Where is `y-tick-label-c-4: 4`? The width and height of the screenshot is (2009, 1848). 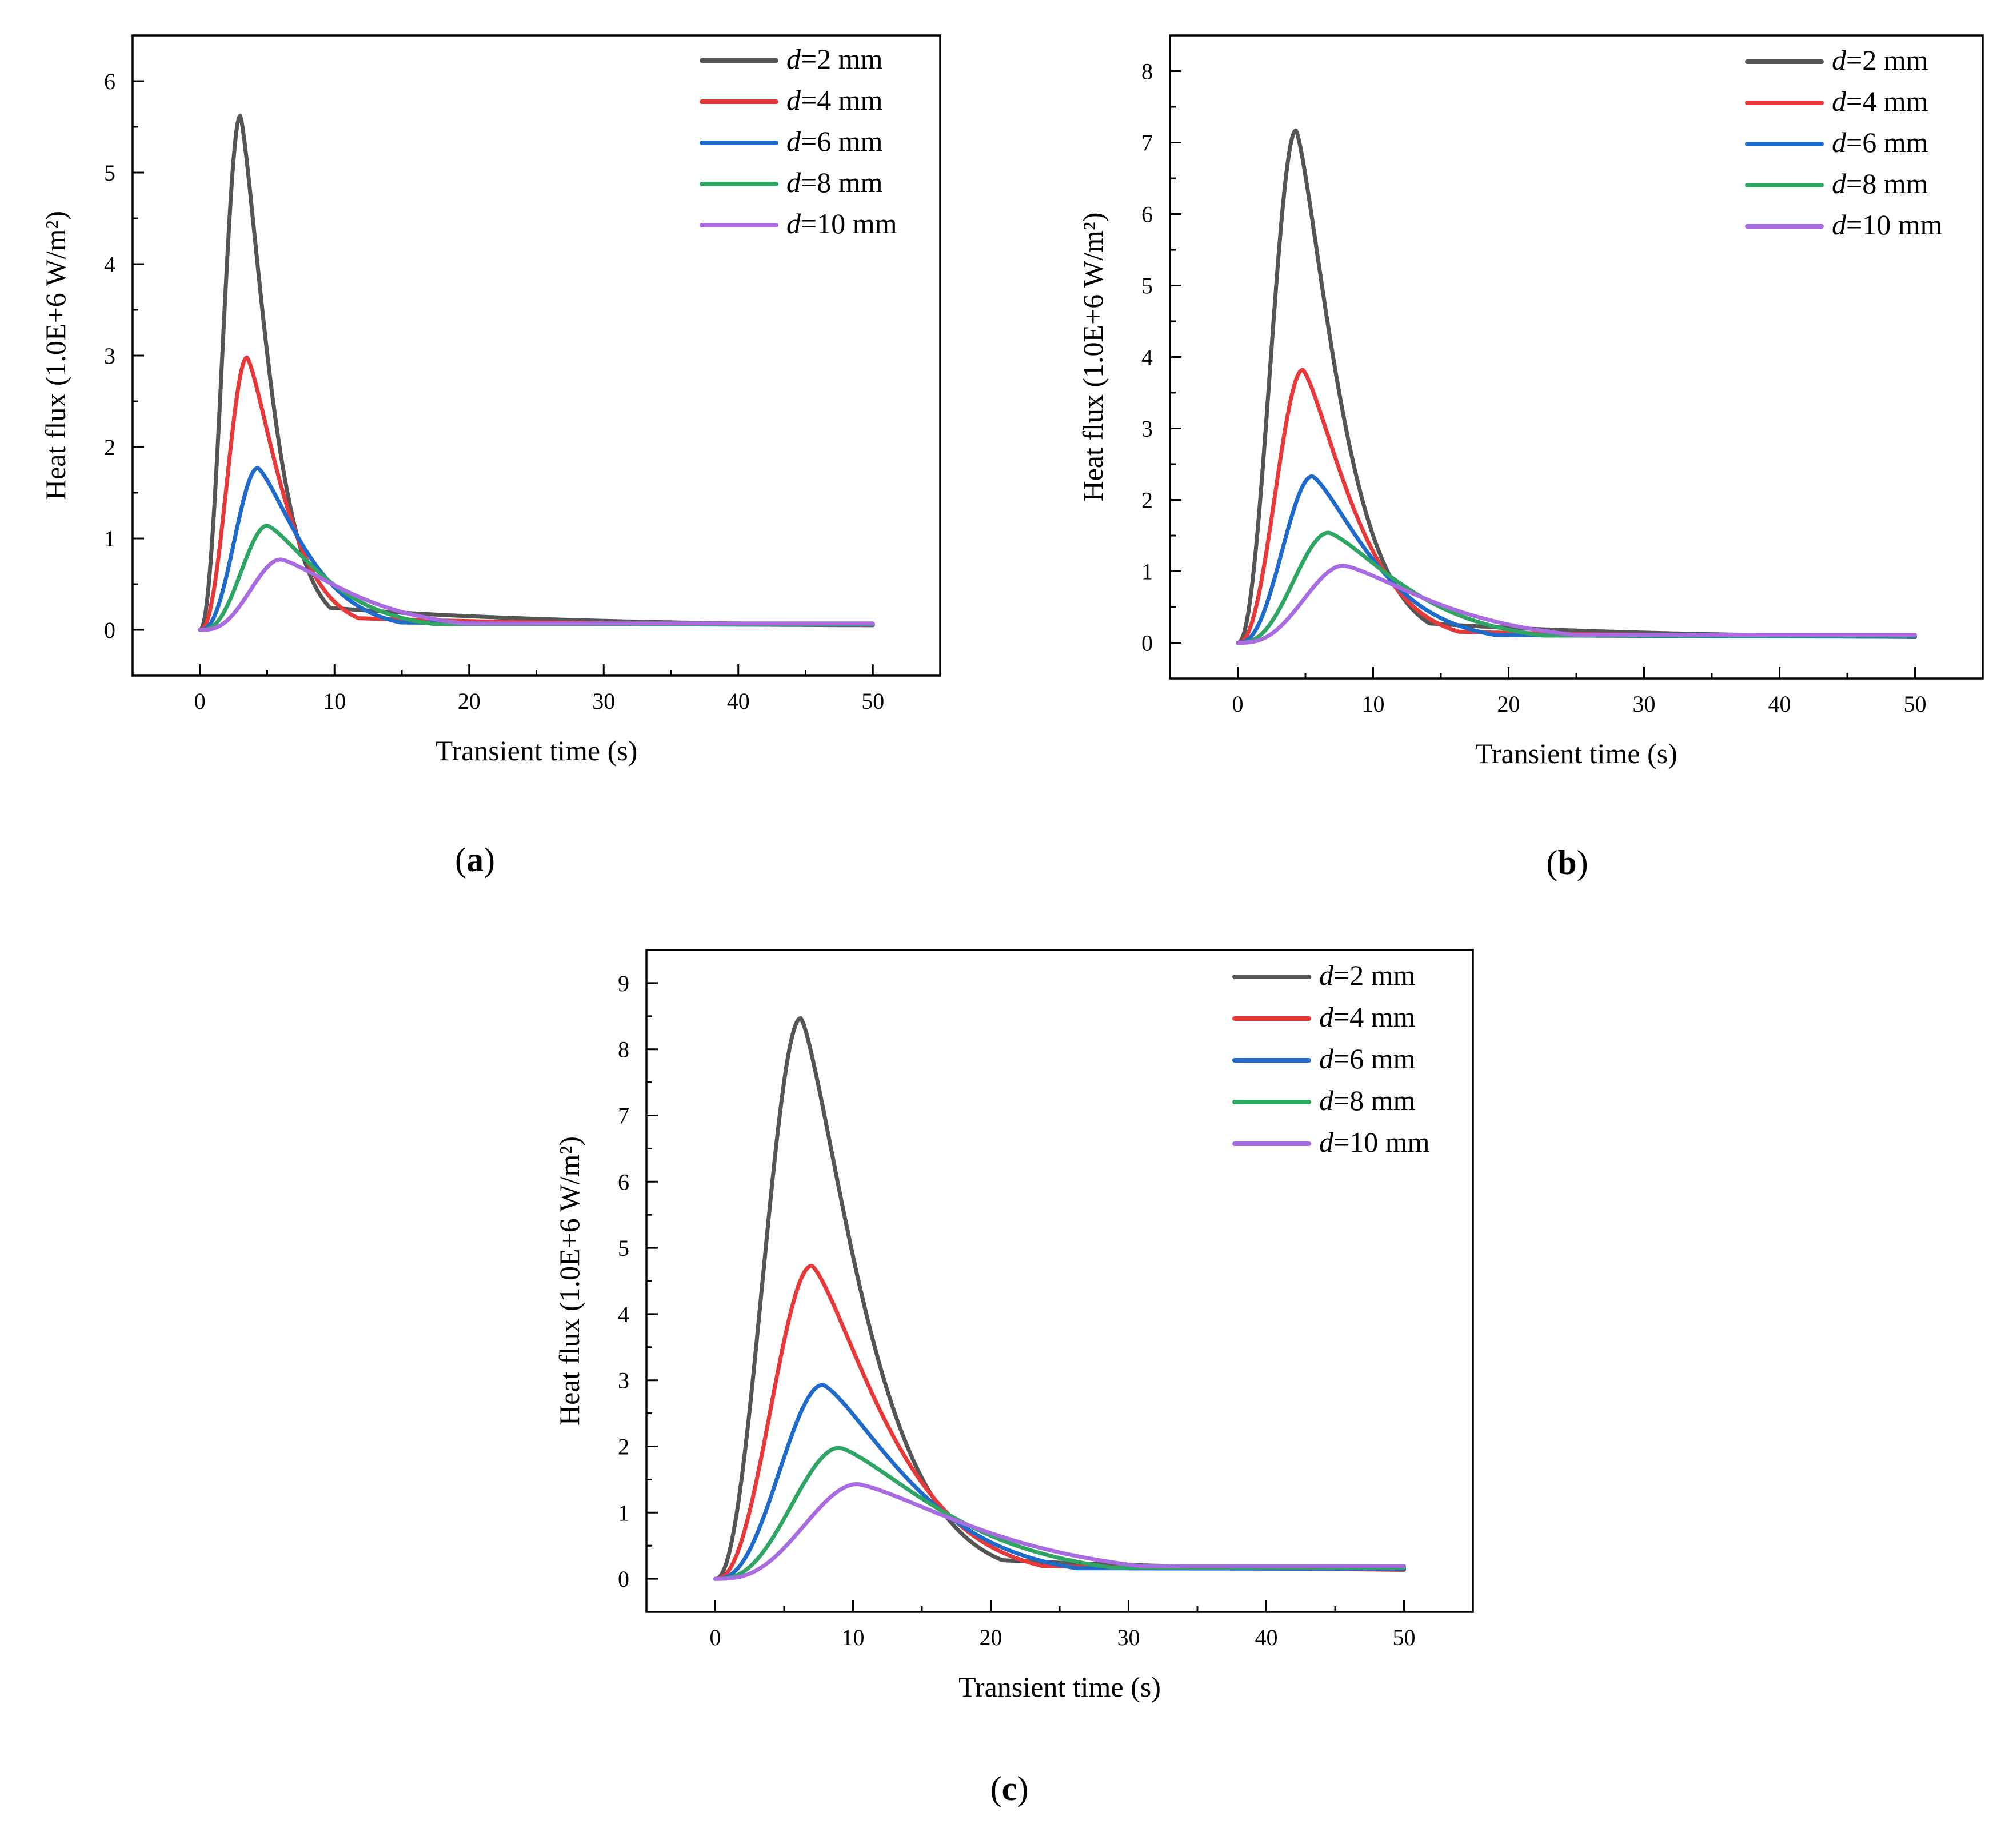
y-tick-label-c-4: 4 is located at coordinates (623, 1314).